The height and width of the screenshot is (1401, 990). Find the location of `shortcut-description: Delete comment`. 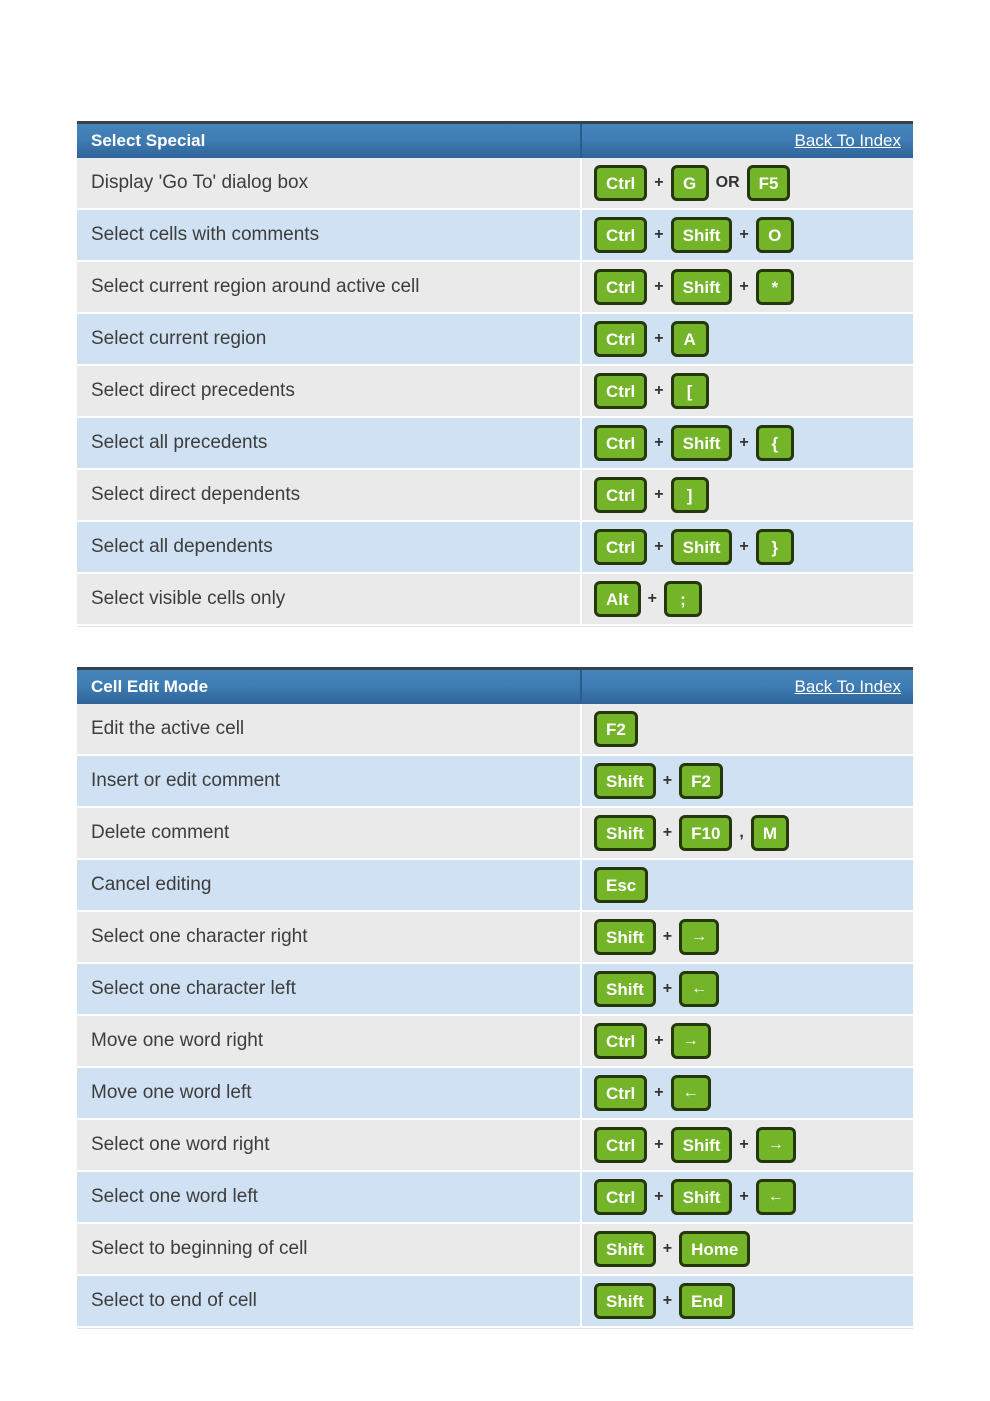

shortcut-description: Delete comment is located at coordinates (160, 832).